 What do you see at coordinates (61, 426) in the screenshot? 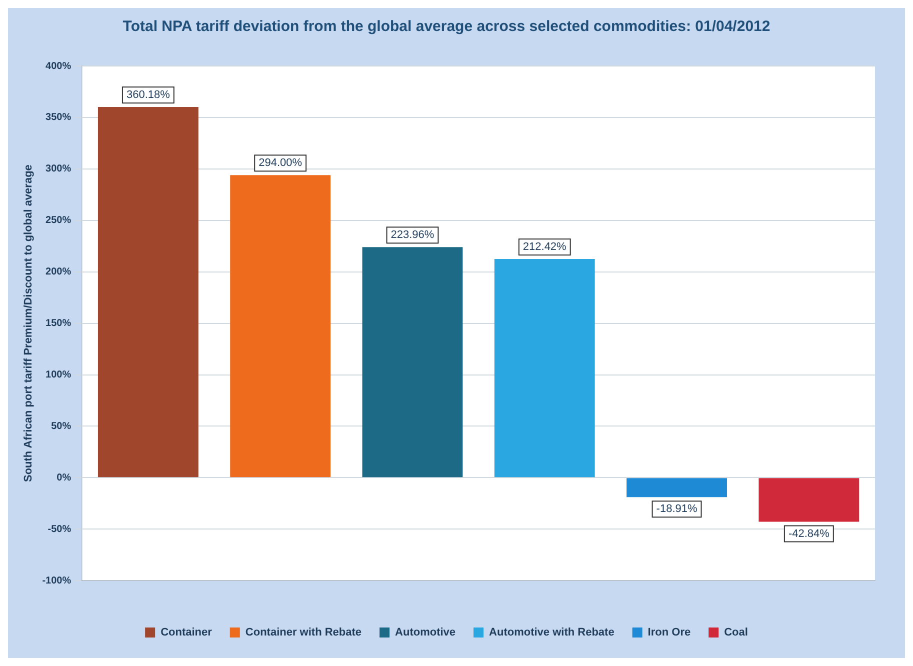
I see `y-tick-label: 50%` at bounding box center [61, 426].